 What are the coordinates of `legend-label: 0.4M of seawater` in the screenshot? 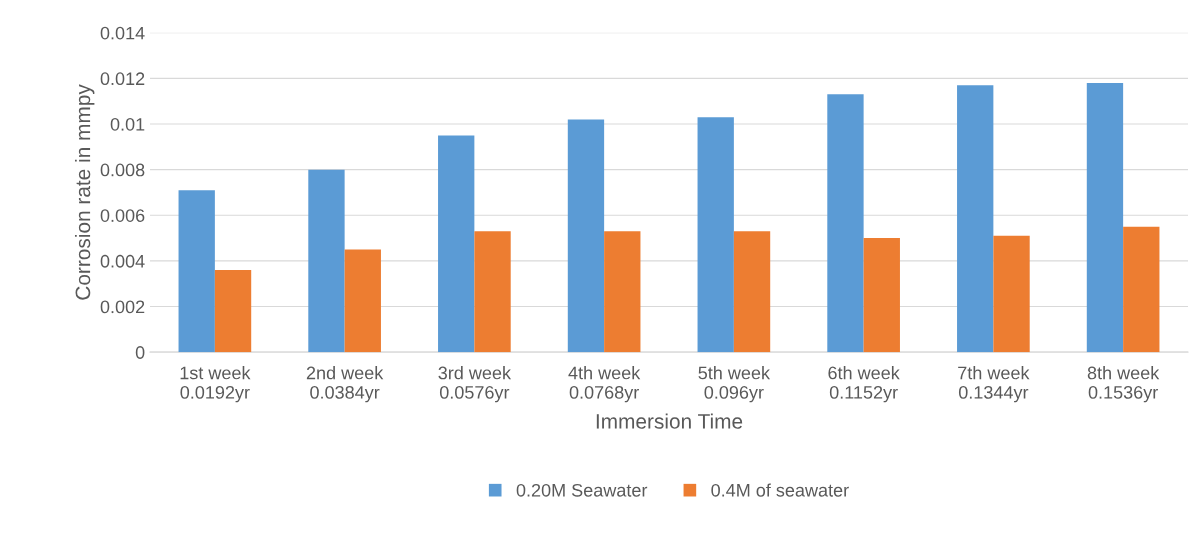 It's located at (780, 490).